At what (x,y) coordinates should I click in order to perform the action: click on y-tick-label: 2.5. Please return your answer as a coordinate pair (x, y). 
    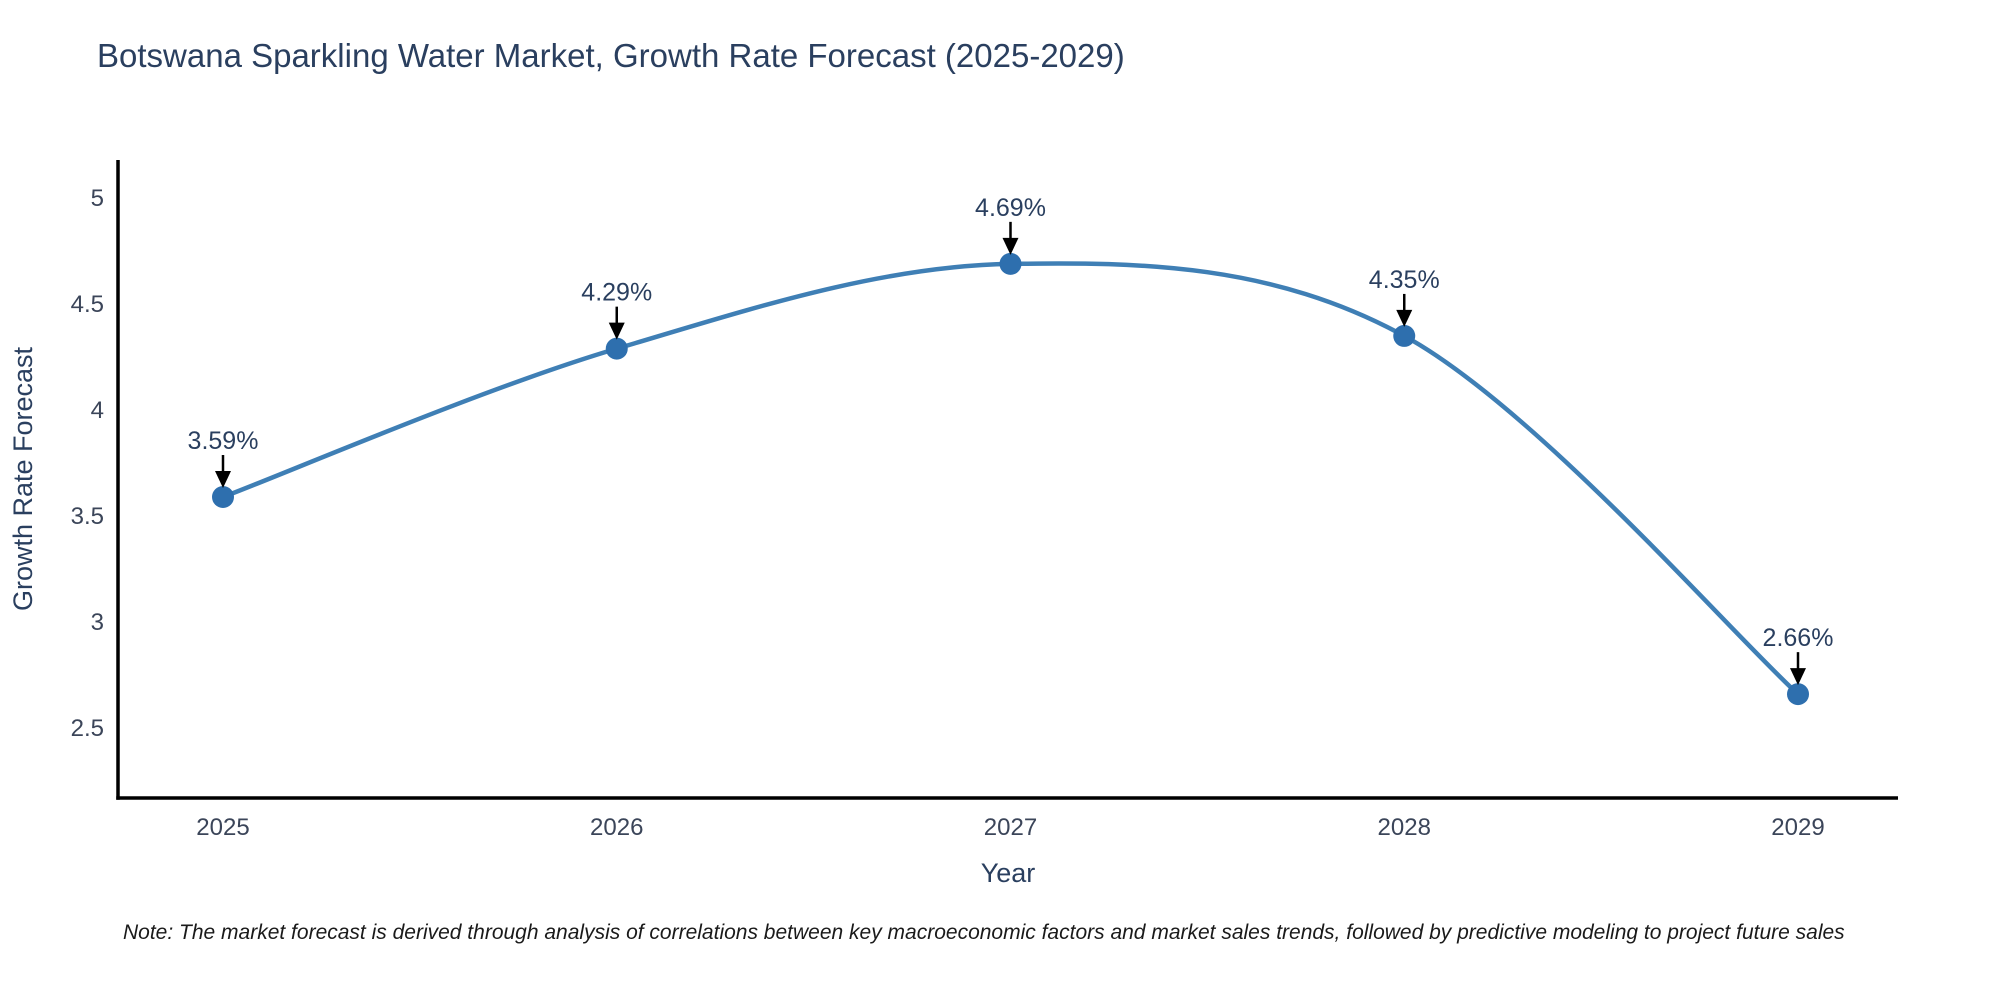
    Looking at the image, I should click on (87, 728).